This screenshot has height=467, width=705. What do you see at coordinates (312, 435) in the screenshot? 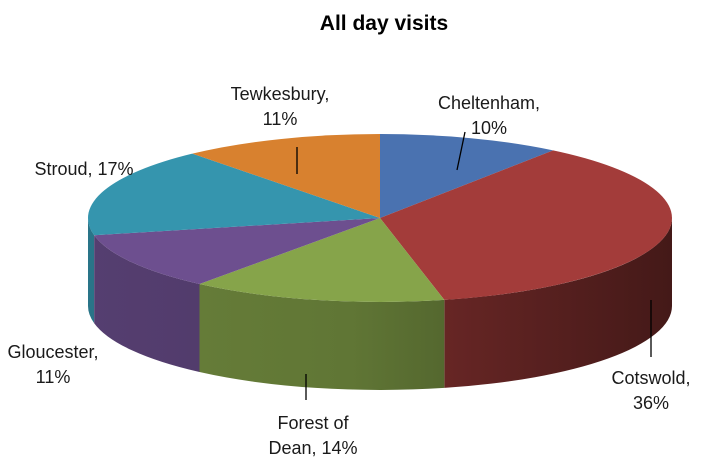
I see `data-label-forest-of-dean: Forest of Dean, 14%` at bounding box center [312, 435].